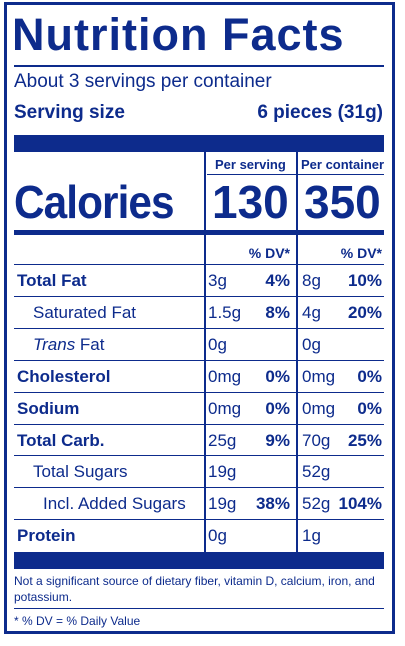  Describe the element at coordinates (311, 312) in the screenshot. I see `container-amount: 4g` at that location.